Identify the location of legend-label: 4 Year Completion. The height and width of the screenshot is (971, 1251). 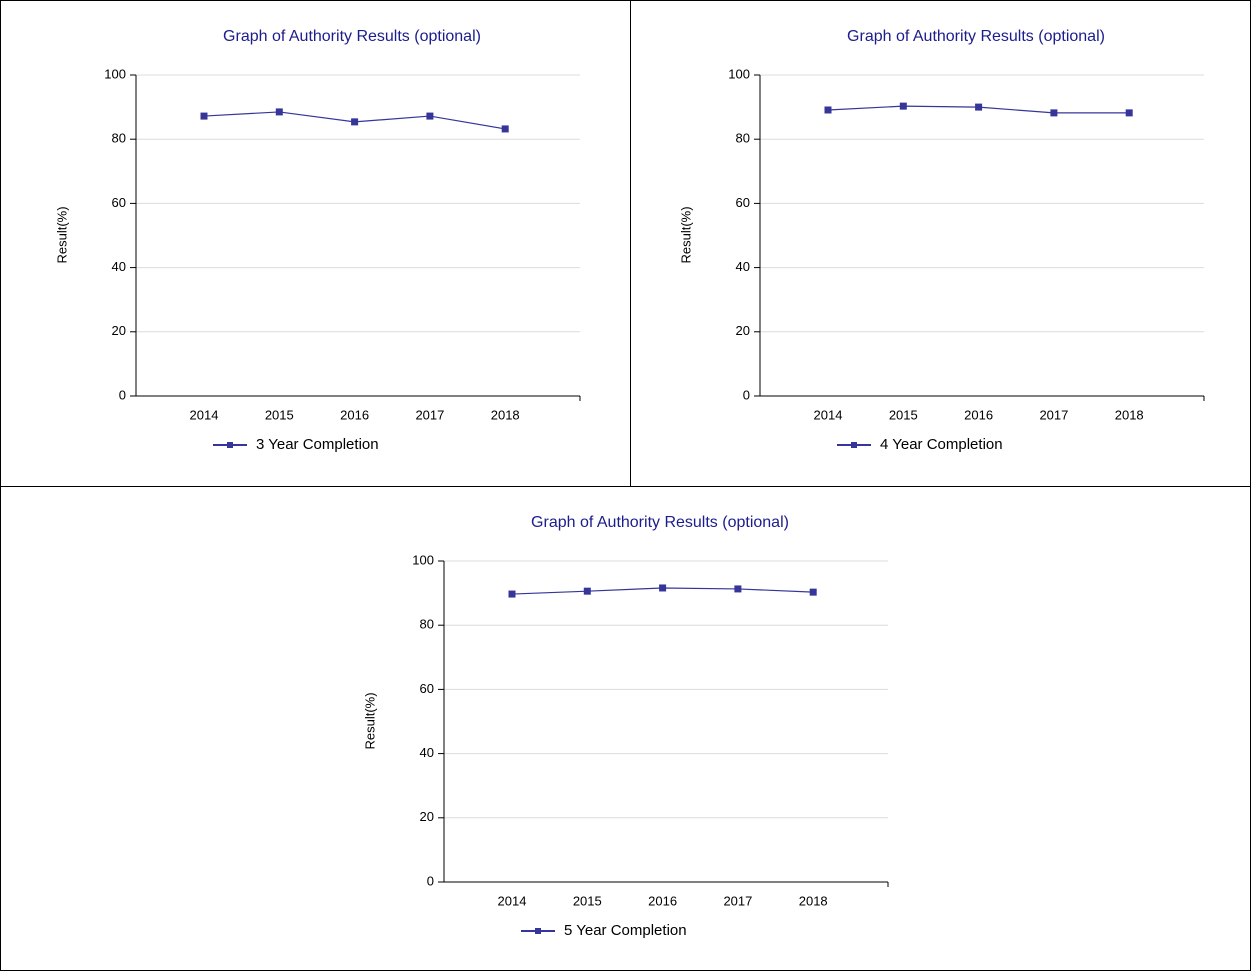
(941, 444).